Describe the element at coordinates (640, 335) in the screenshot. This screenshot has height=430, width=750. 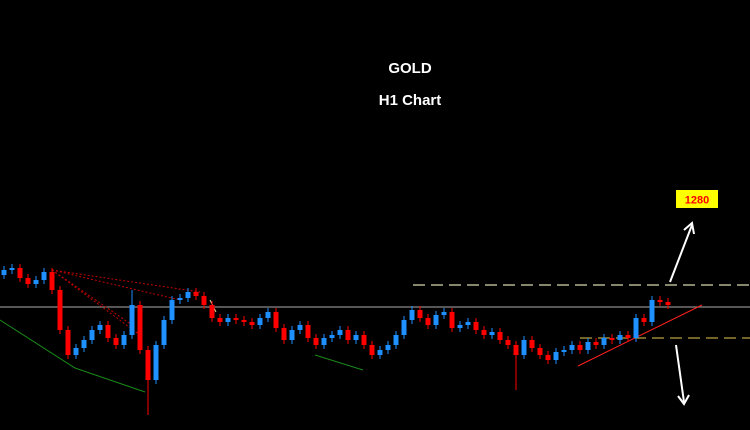
I see `rising-trendline` at that location.